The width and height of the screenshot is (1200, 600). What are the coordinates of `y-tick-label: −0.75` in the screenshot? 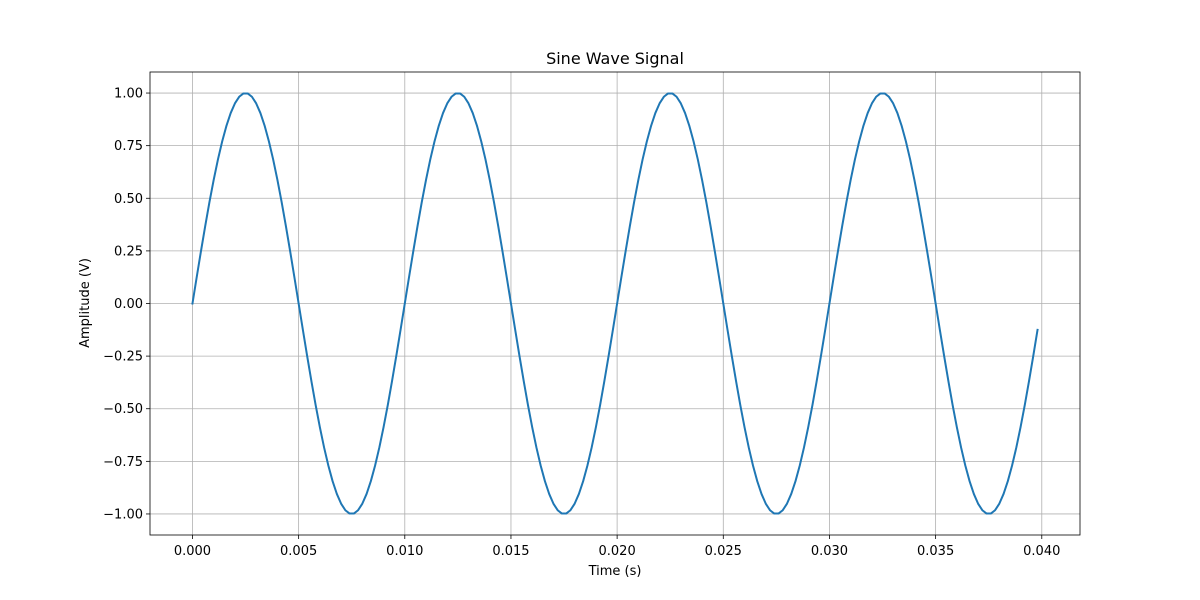 It's located at (123, 462).